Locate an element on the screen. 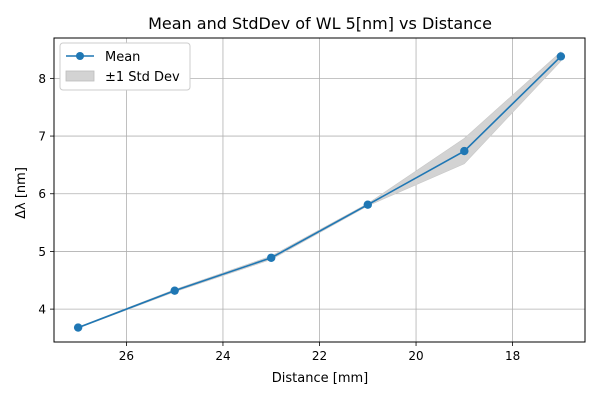  y-tick-label: 6 is located at coordinates (42, 194).